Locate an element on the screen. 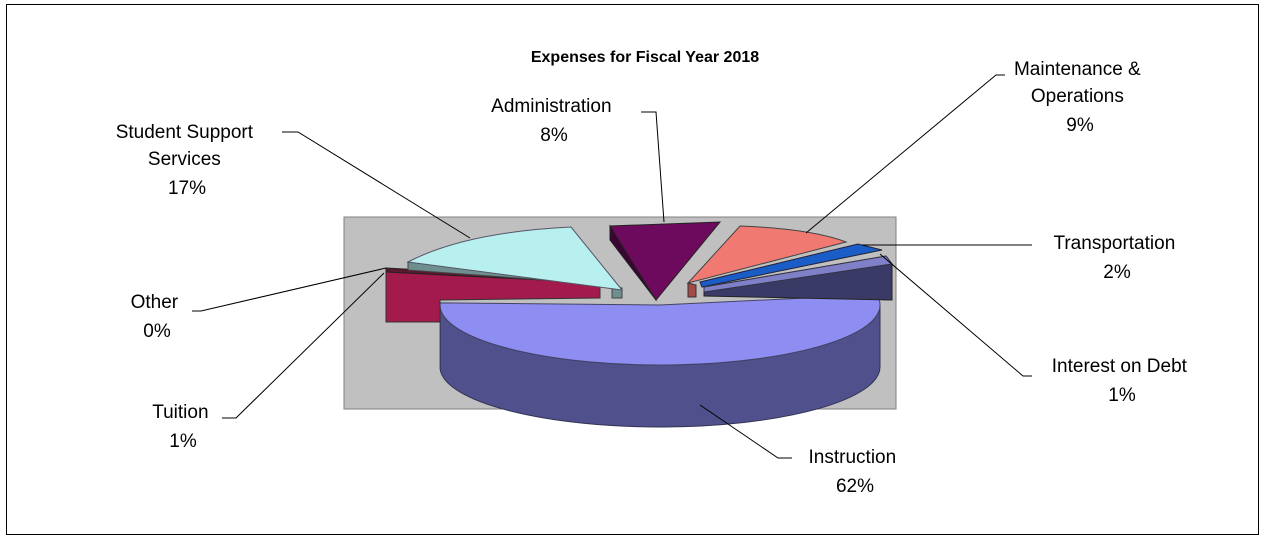 This screenshot has height=537, width=1265. label-student-support: Student Support Services 17% is located at coordinates (187, 160).